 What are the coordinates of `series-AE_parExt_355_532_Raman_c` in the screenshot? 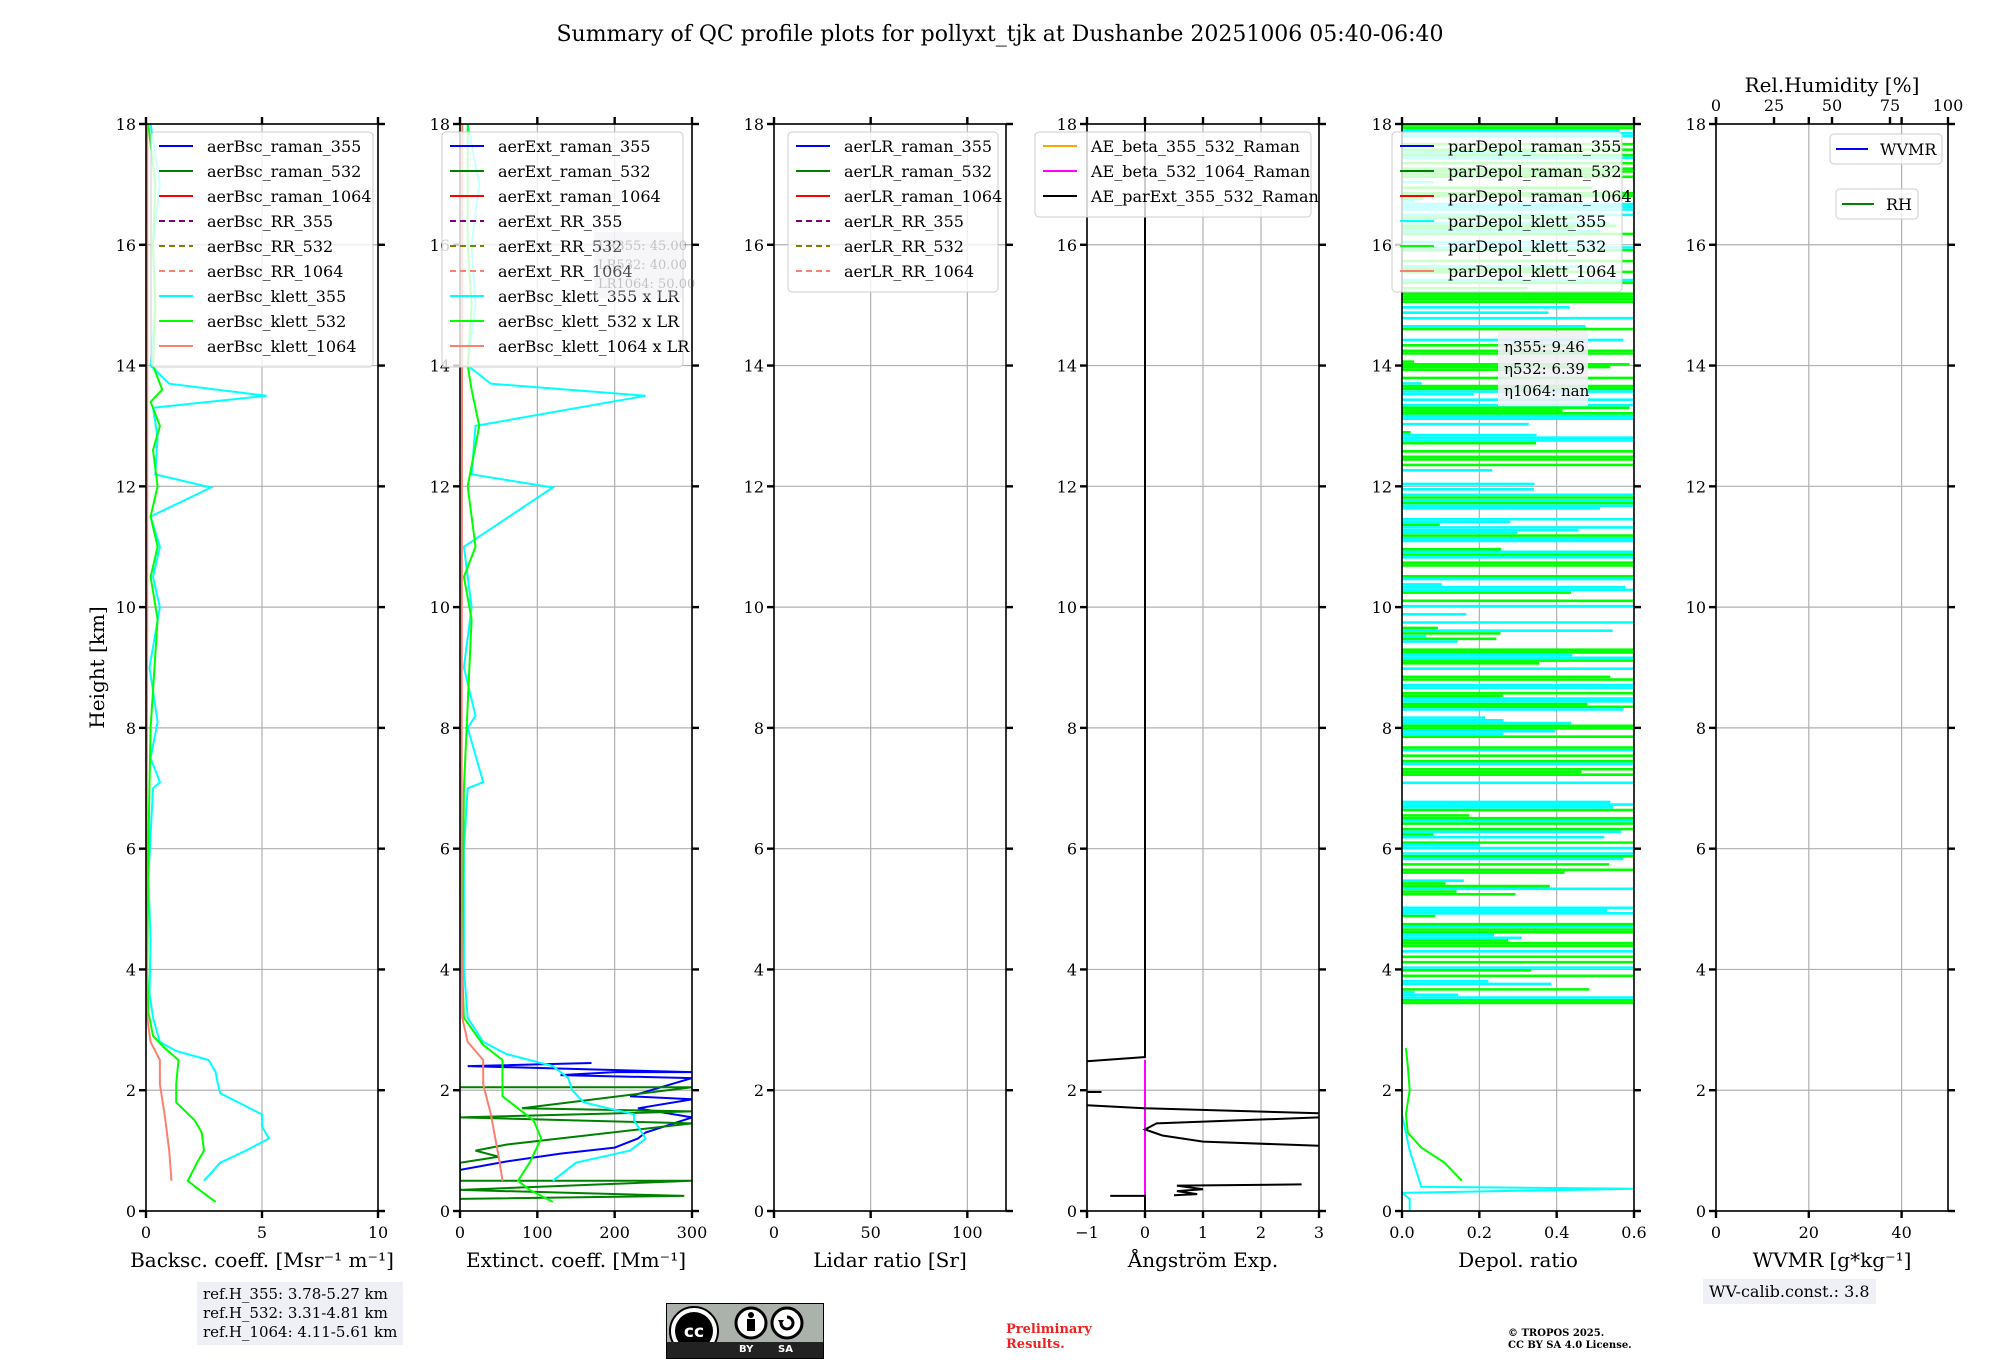 It's located at (1230, 1131).